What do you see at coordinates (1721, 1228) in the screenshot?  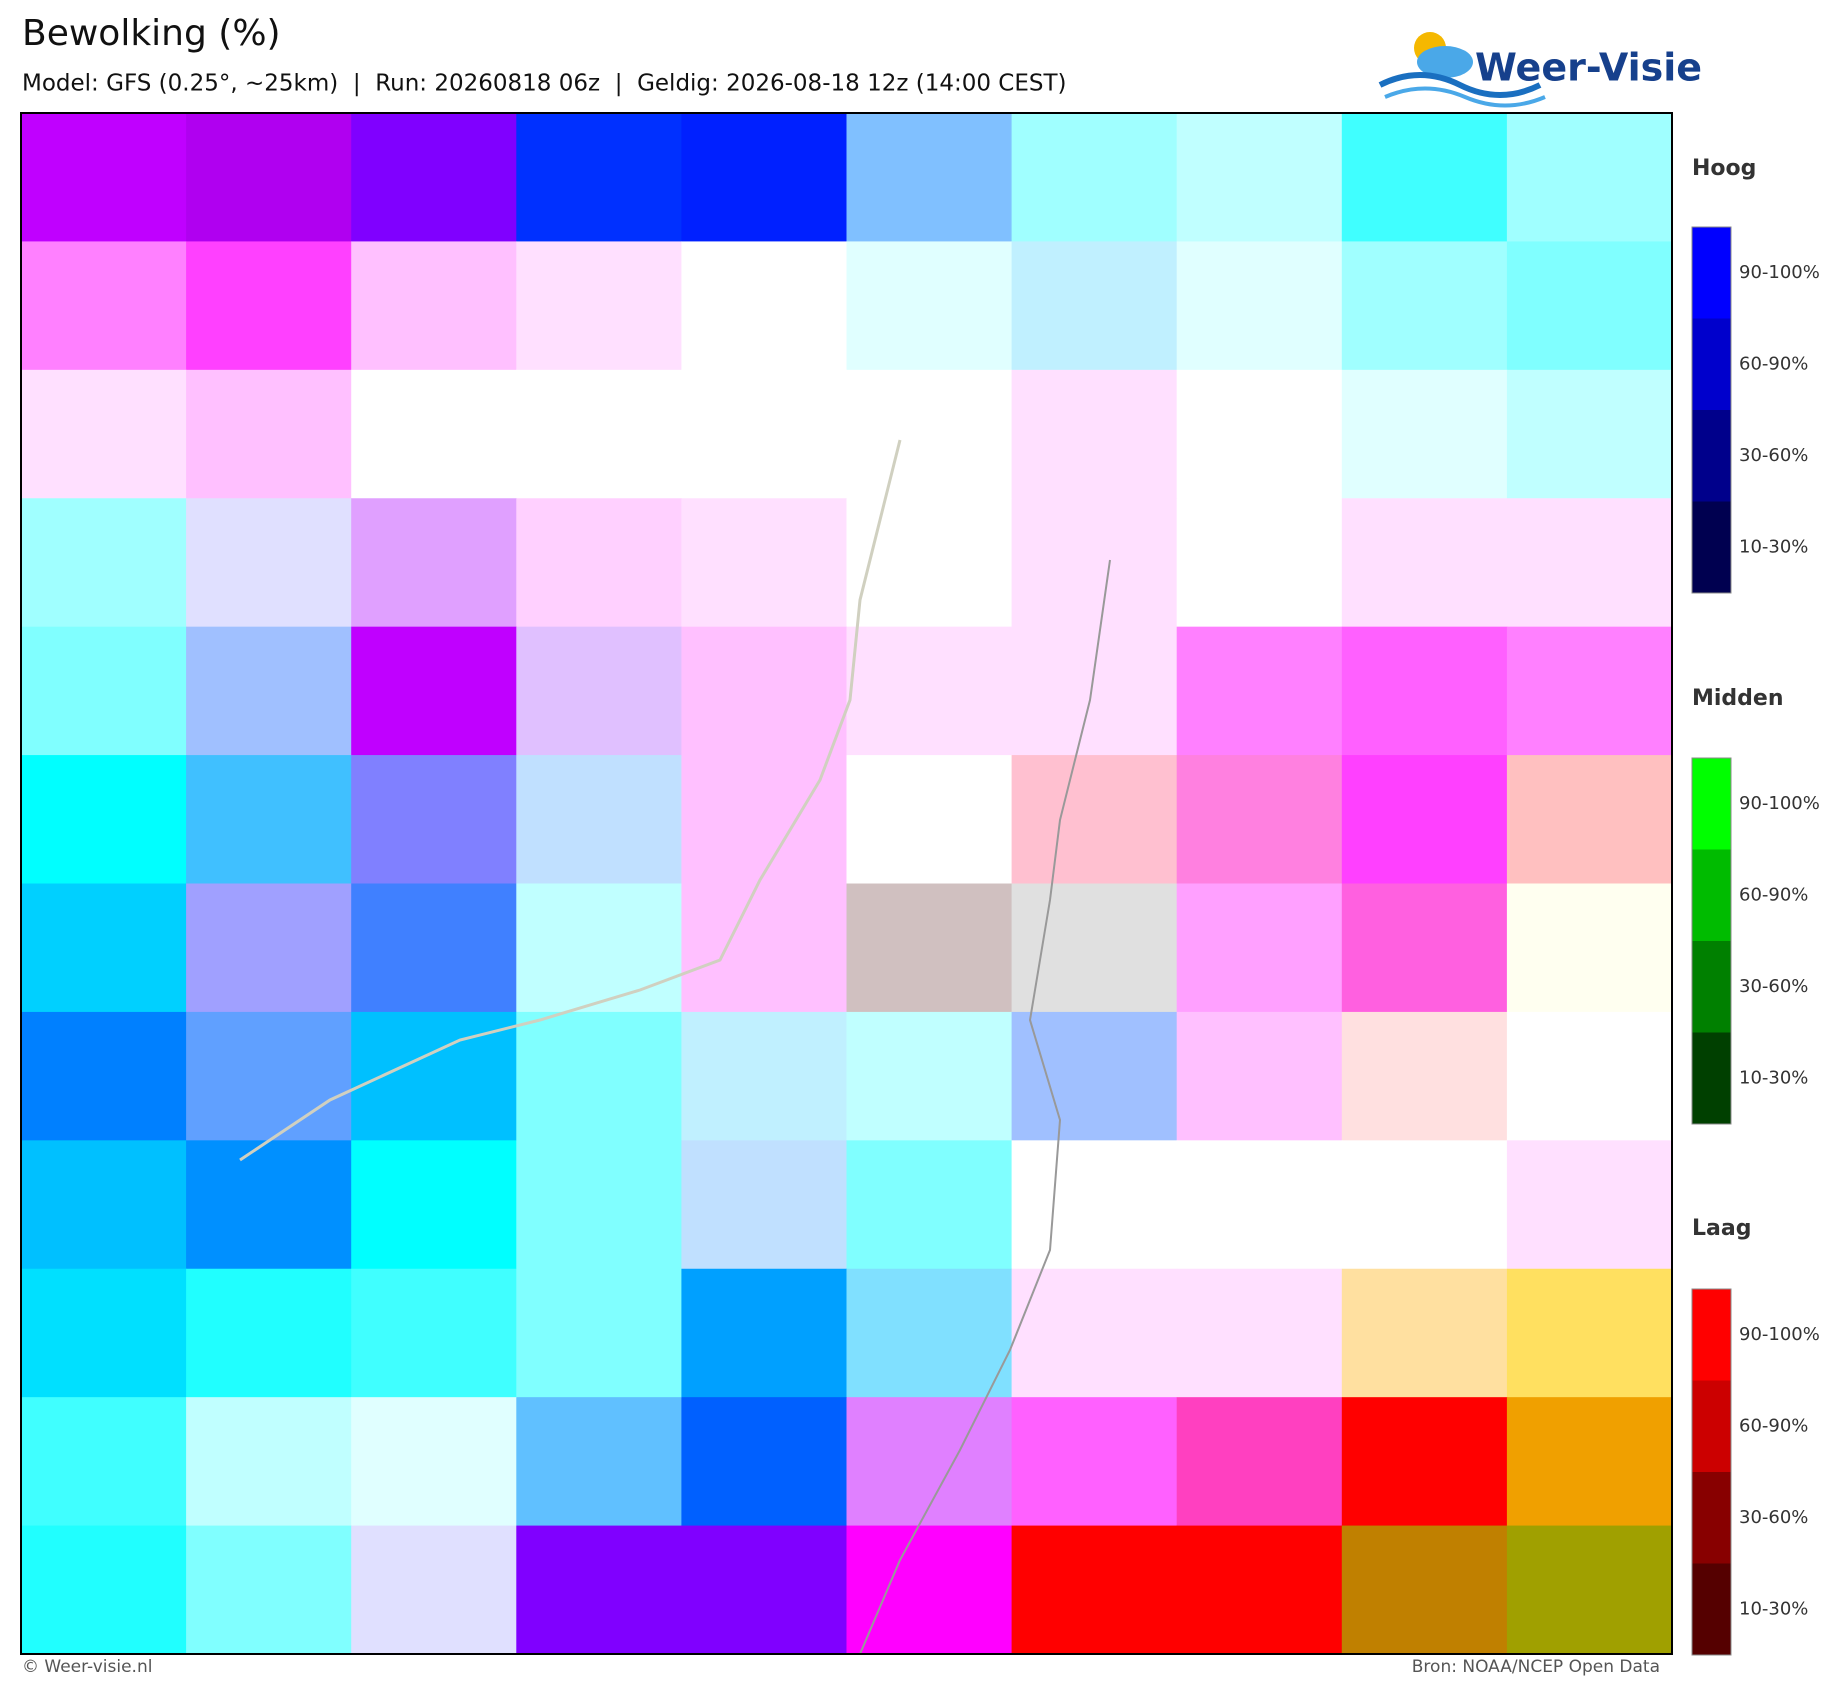 I see `legend-title: Laag` at bounding box center [1721, 1228].